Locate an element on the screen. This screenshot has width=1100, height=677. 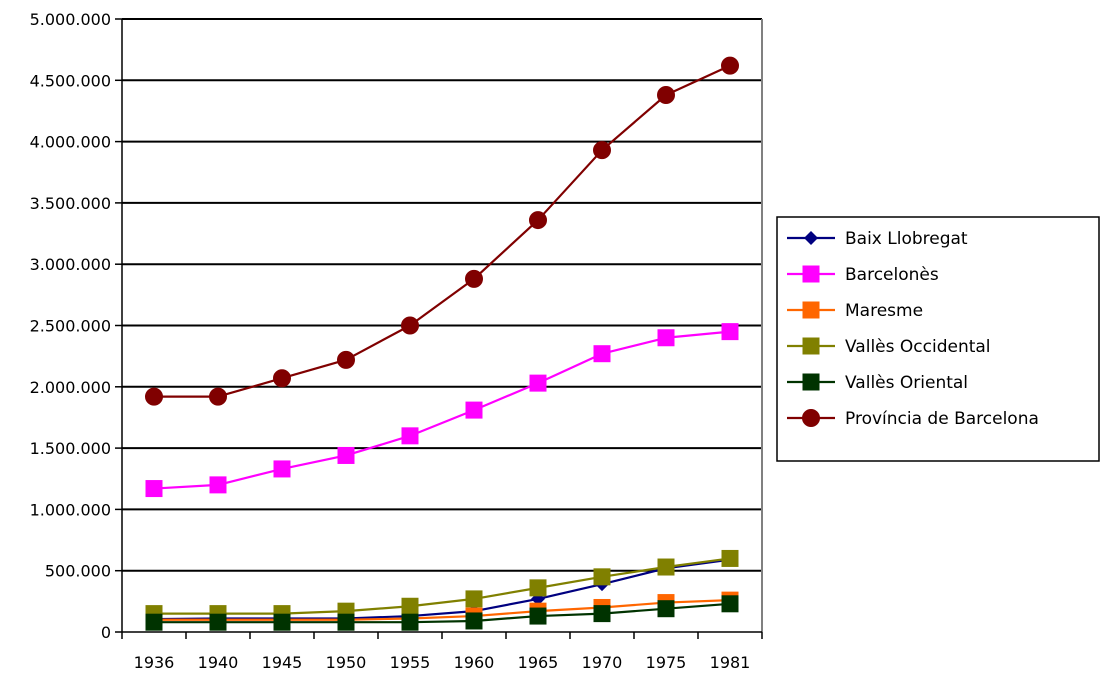
series-barcelon-s is located at coordinates (442, 410).